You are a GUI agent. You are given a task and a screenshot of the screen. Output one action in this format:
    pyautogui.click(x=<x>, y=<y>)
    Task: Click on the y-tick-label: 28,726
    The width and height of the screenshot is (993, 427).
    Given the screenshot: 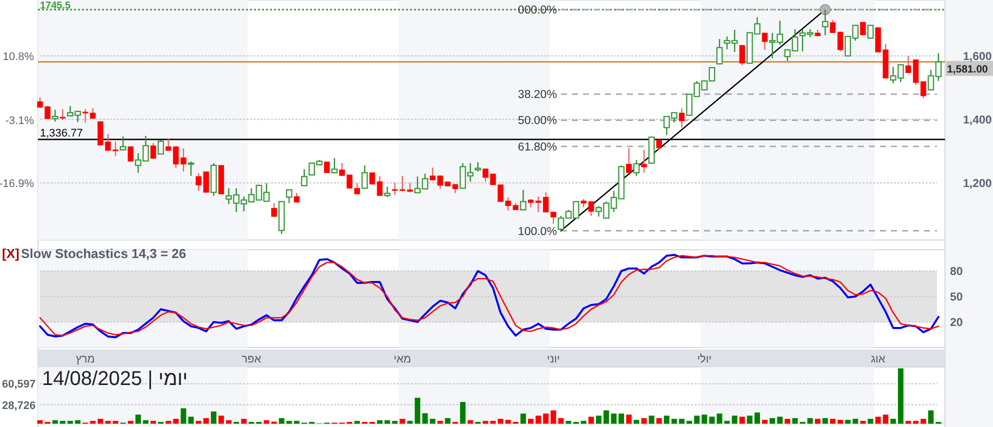 What is the action you would take?
    pyautogui.click(x=19, y=406)
    